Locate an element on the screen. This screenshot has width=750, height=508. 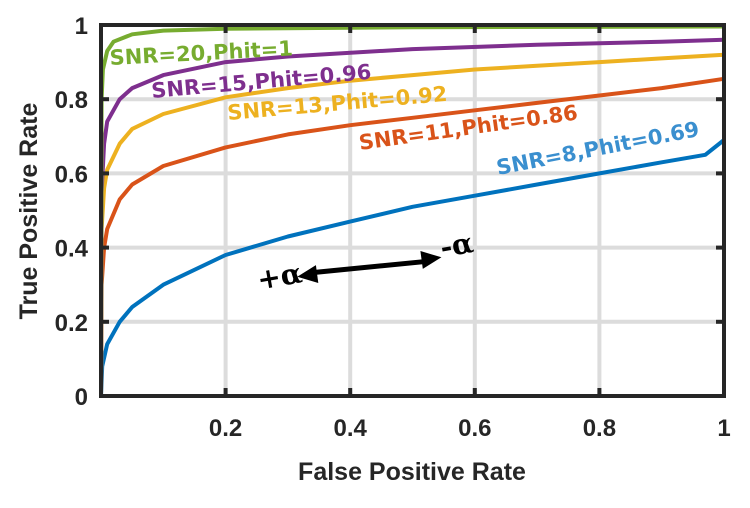
x-tick-label: 1 is located at coordinates (723, 428).